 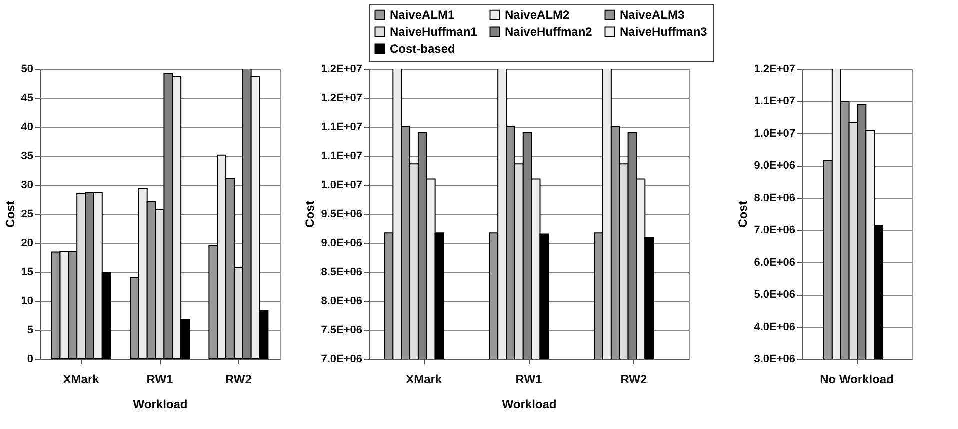 I want to click on legend-label: Cost-based, so click(x=423, y=49).